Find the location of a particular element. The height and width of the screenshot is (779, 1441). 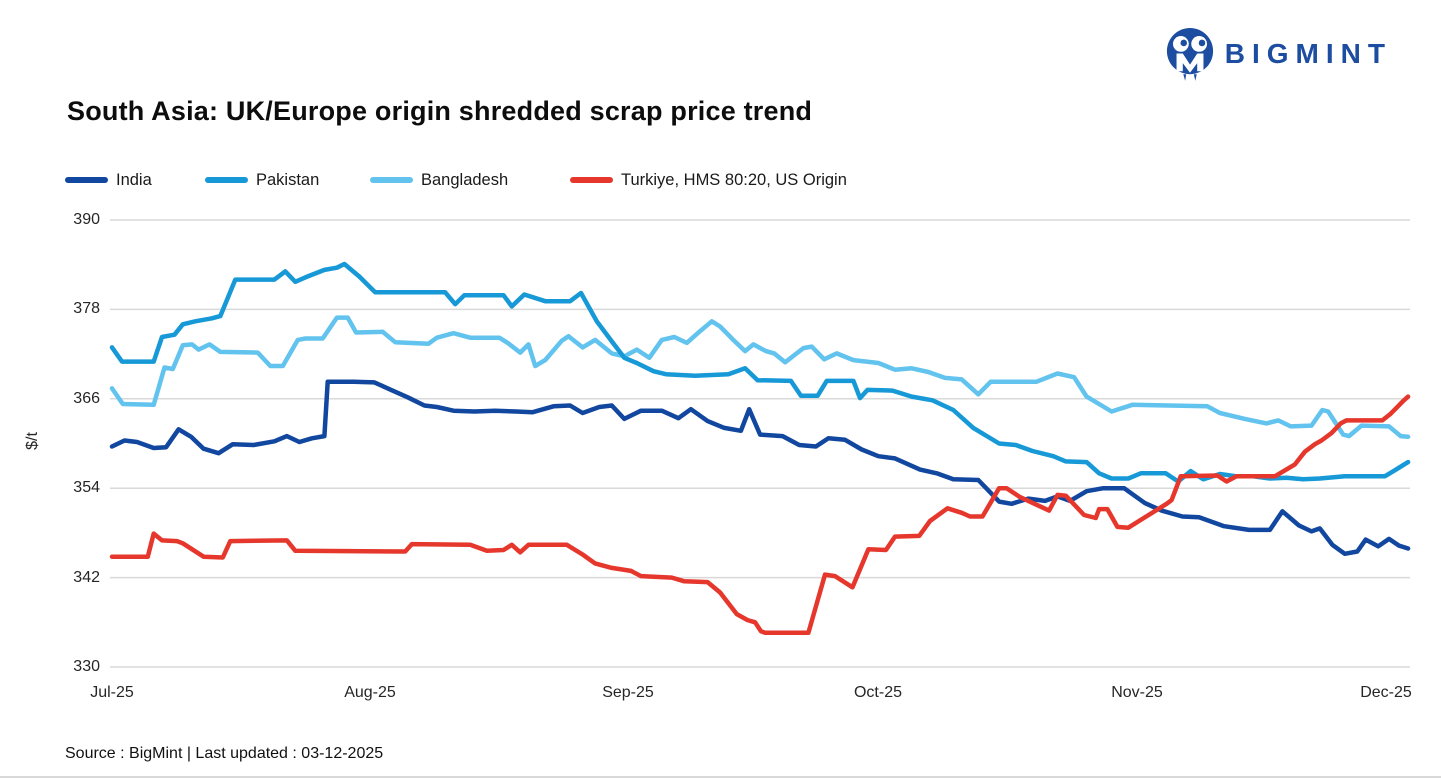

legend-item-bangladesh: Bangladesh is located at coordinates (439, 180).